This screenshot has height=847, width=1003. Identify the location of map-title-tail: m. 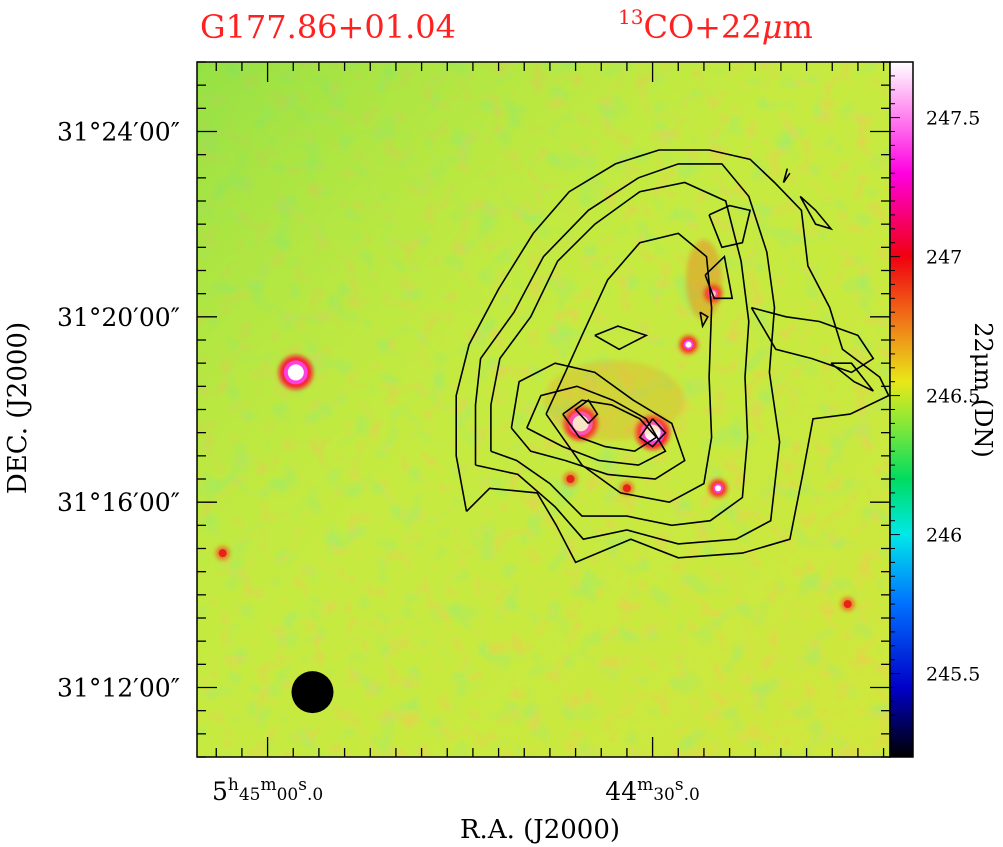
(798, 27).